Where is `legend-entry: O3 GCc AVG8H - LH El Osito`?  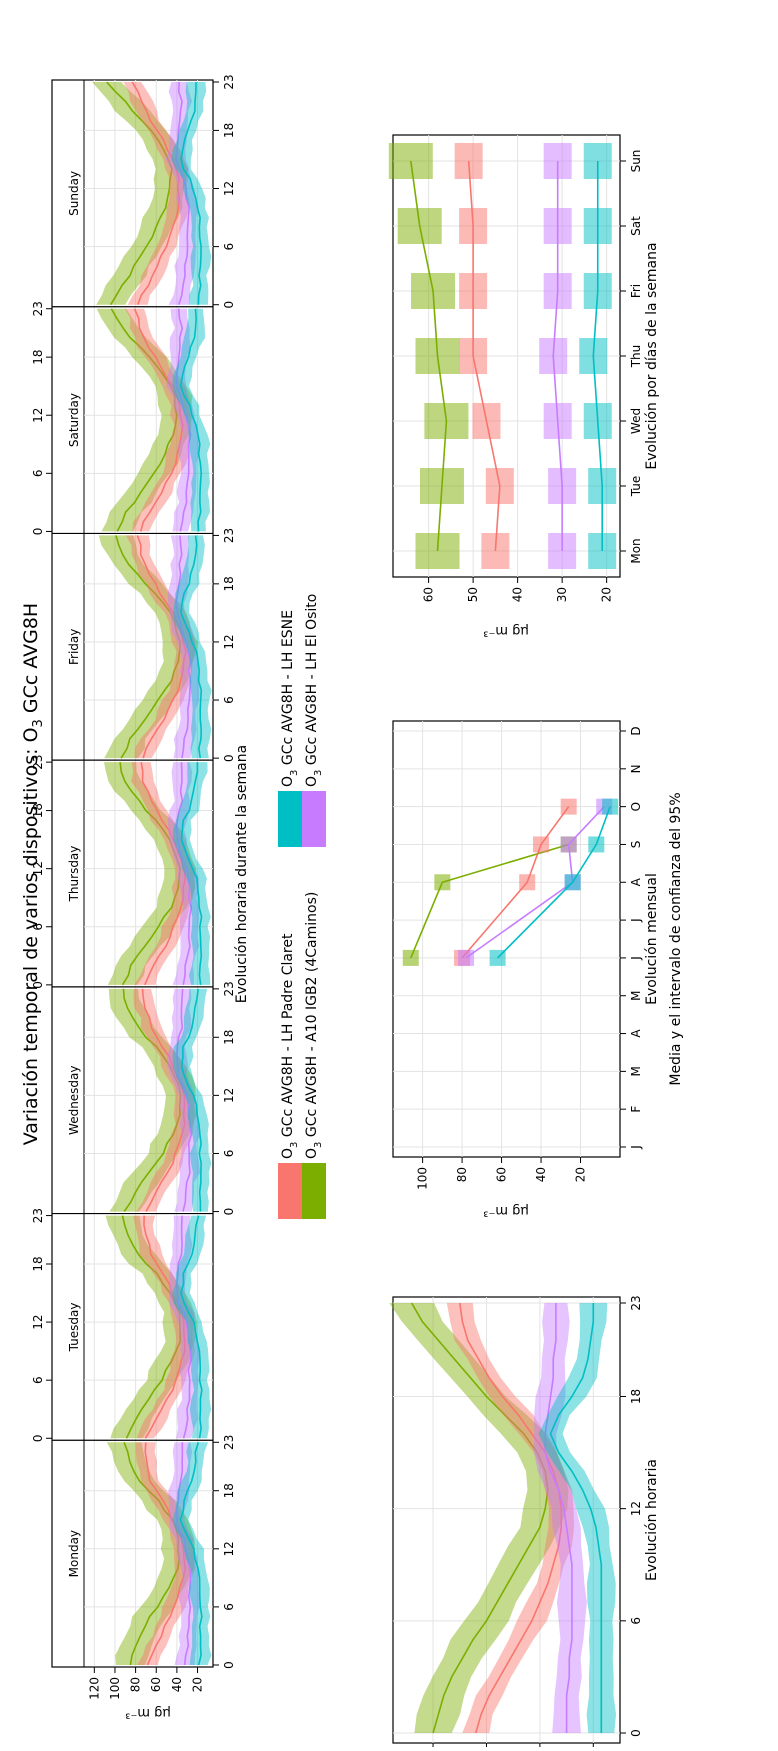
legend-entry: O3 GCc AVG8H - LH El Osito is located at coordinates (314, 690).